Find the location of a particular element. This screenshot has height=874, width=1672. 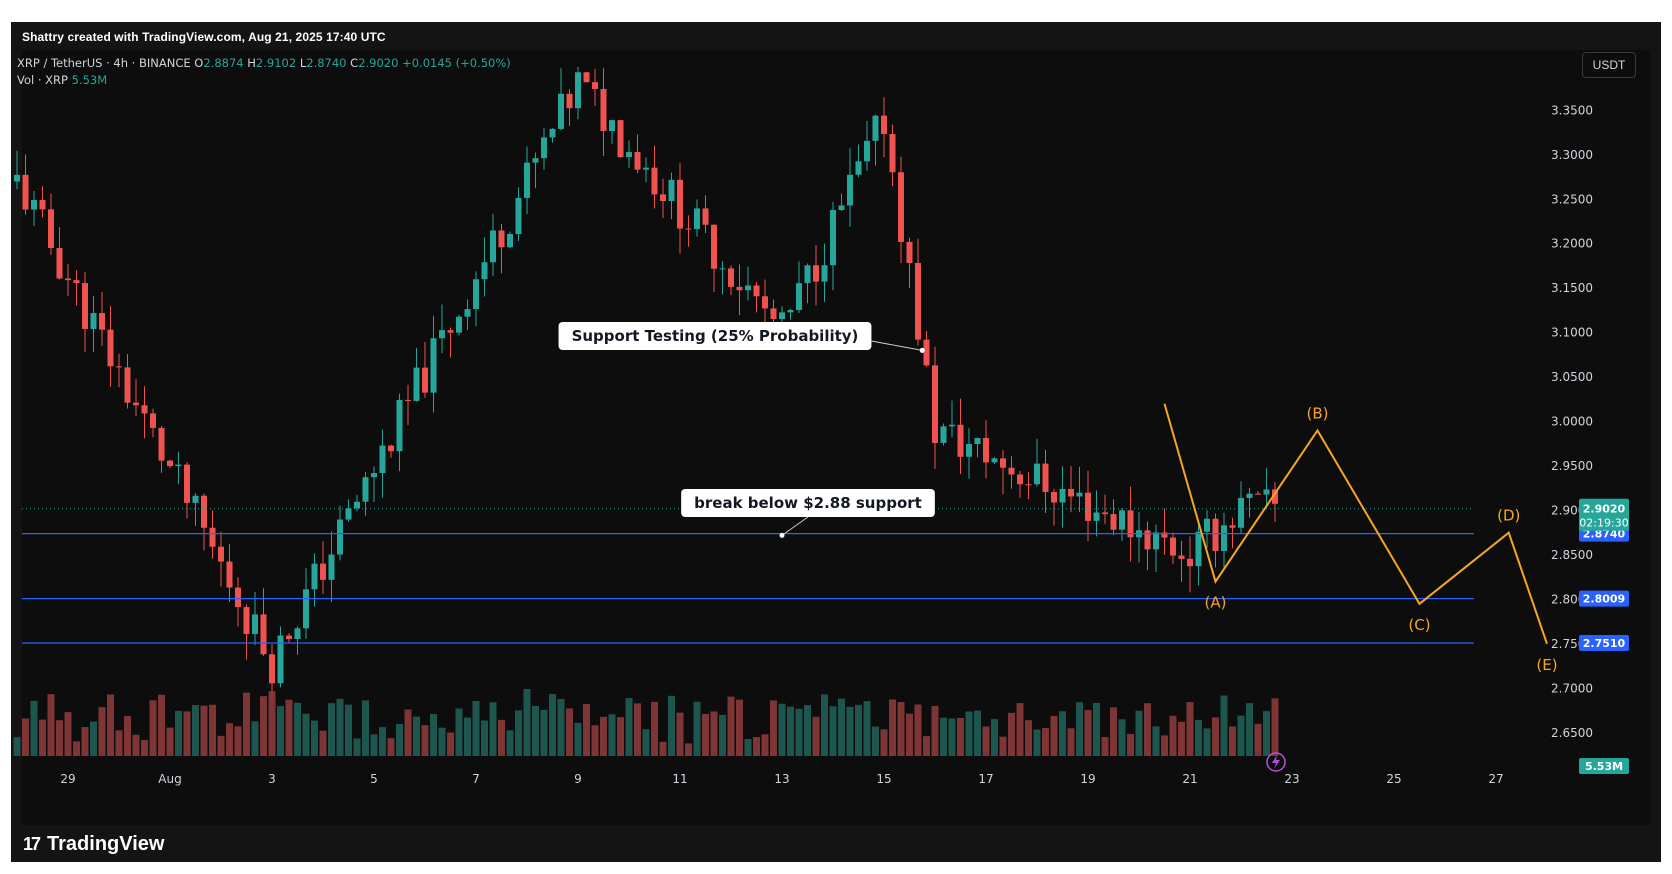

currency-button: USDT is located at coordinates (1609, 65).